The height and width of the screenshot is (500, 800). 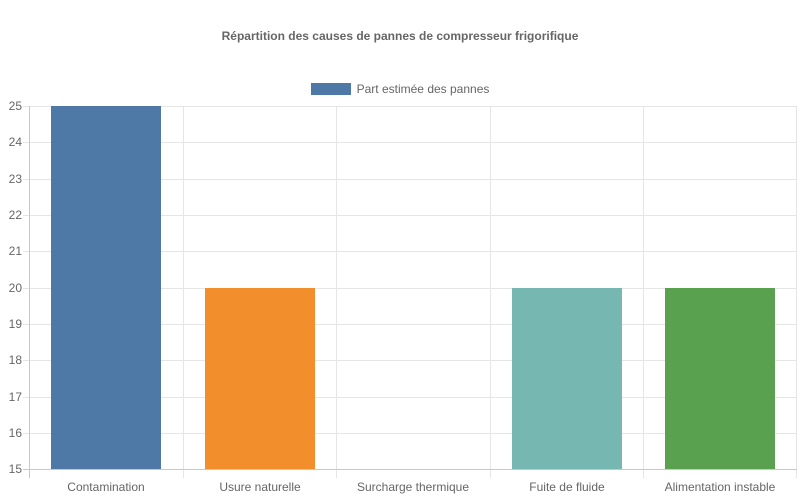 What do you see at coordinates (15, 288) in the screenshot?
I see `y-tick: 20` at bounding box center [15, 288].